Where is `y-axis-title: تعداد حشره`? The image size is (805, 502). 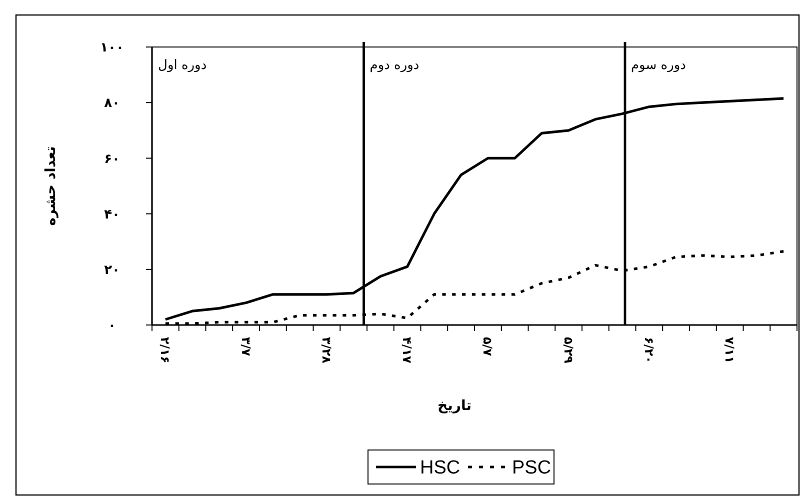
y-axis-title: تعداد حشره is located at coordinates (50, 186).